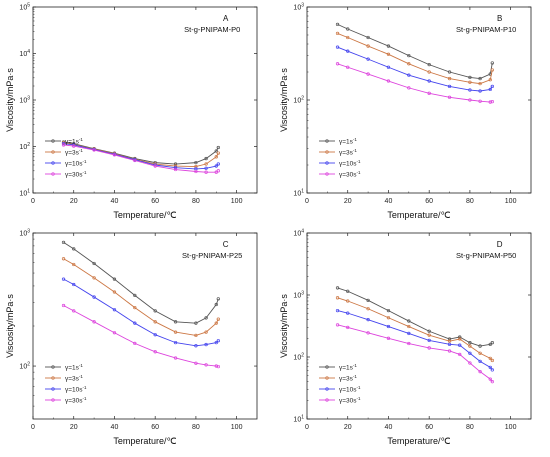 The image size is (550, 457). What do you see at coordinates (66, 384) in the screenshot?
I see `legend: γ=1s-1 γ=3s-1 γ=10s-1 γ=30s-1` at bounding box center [66, 384].